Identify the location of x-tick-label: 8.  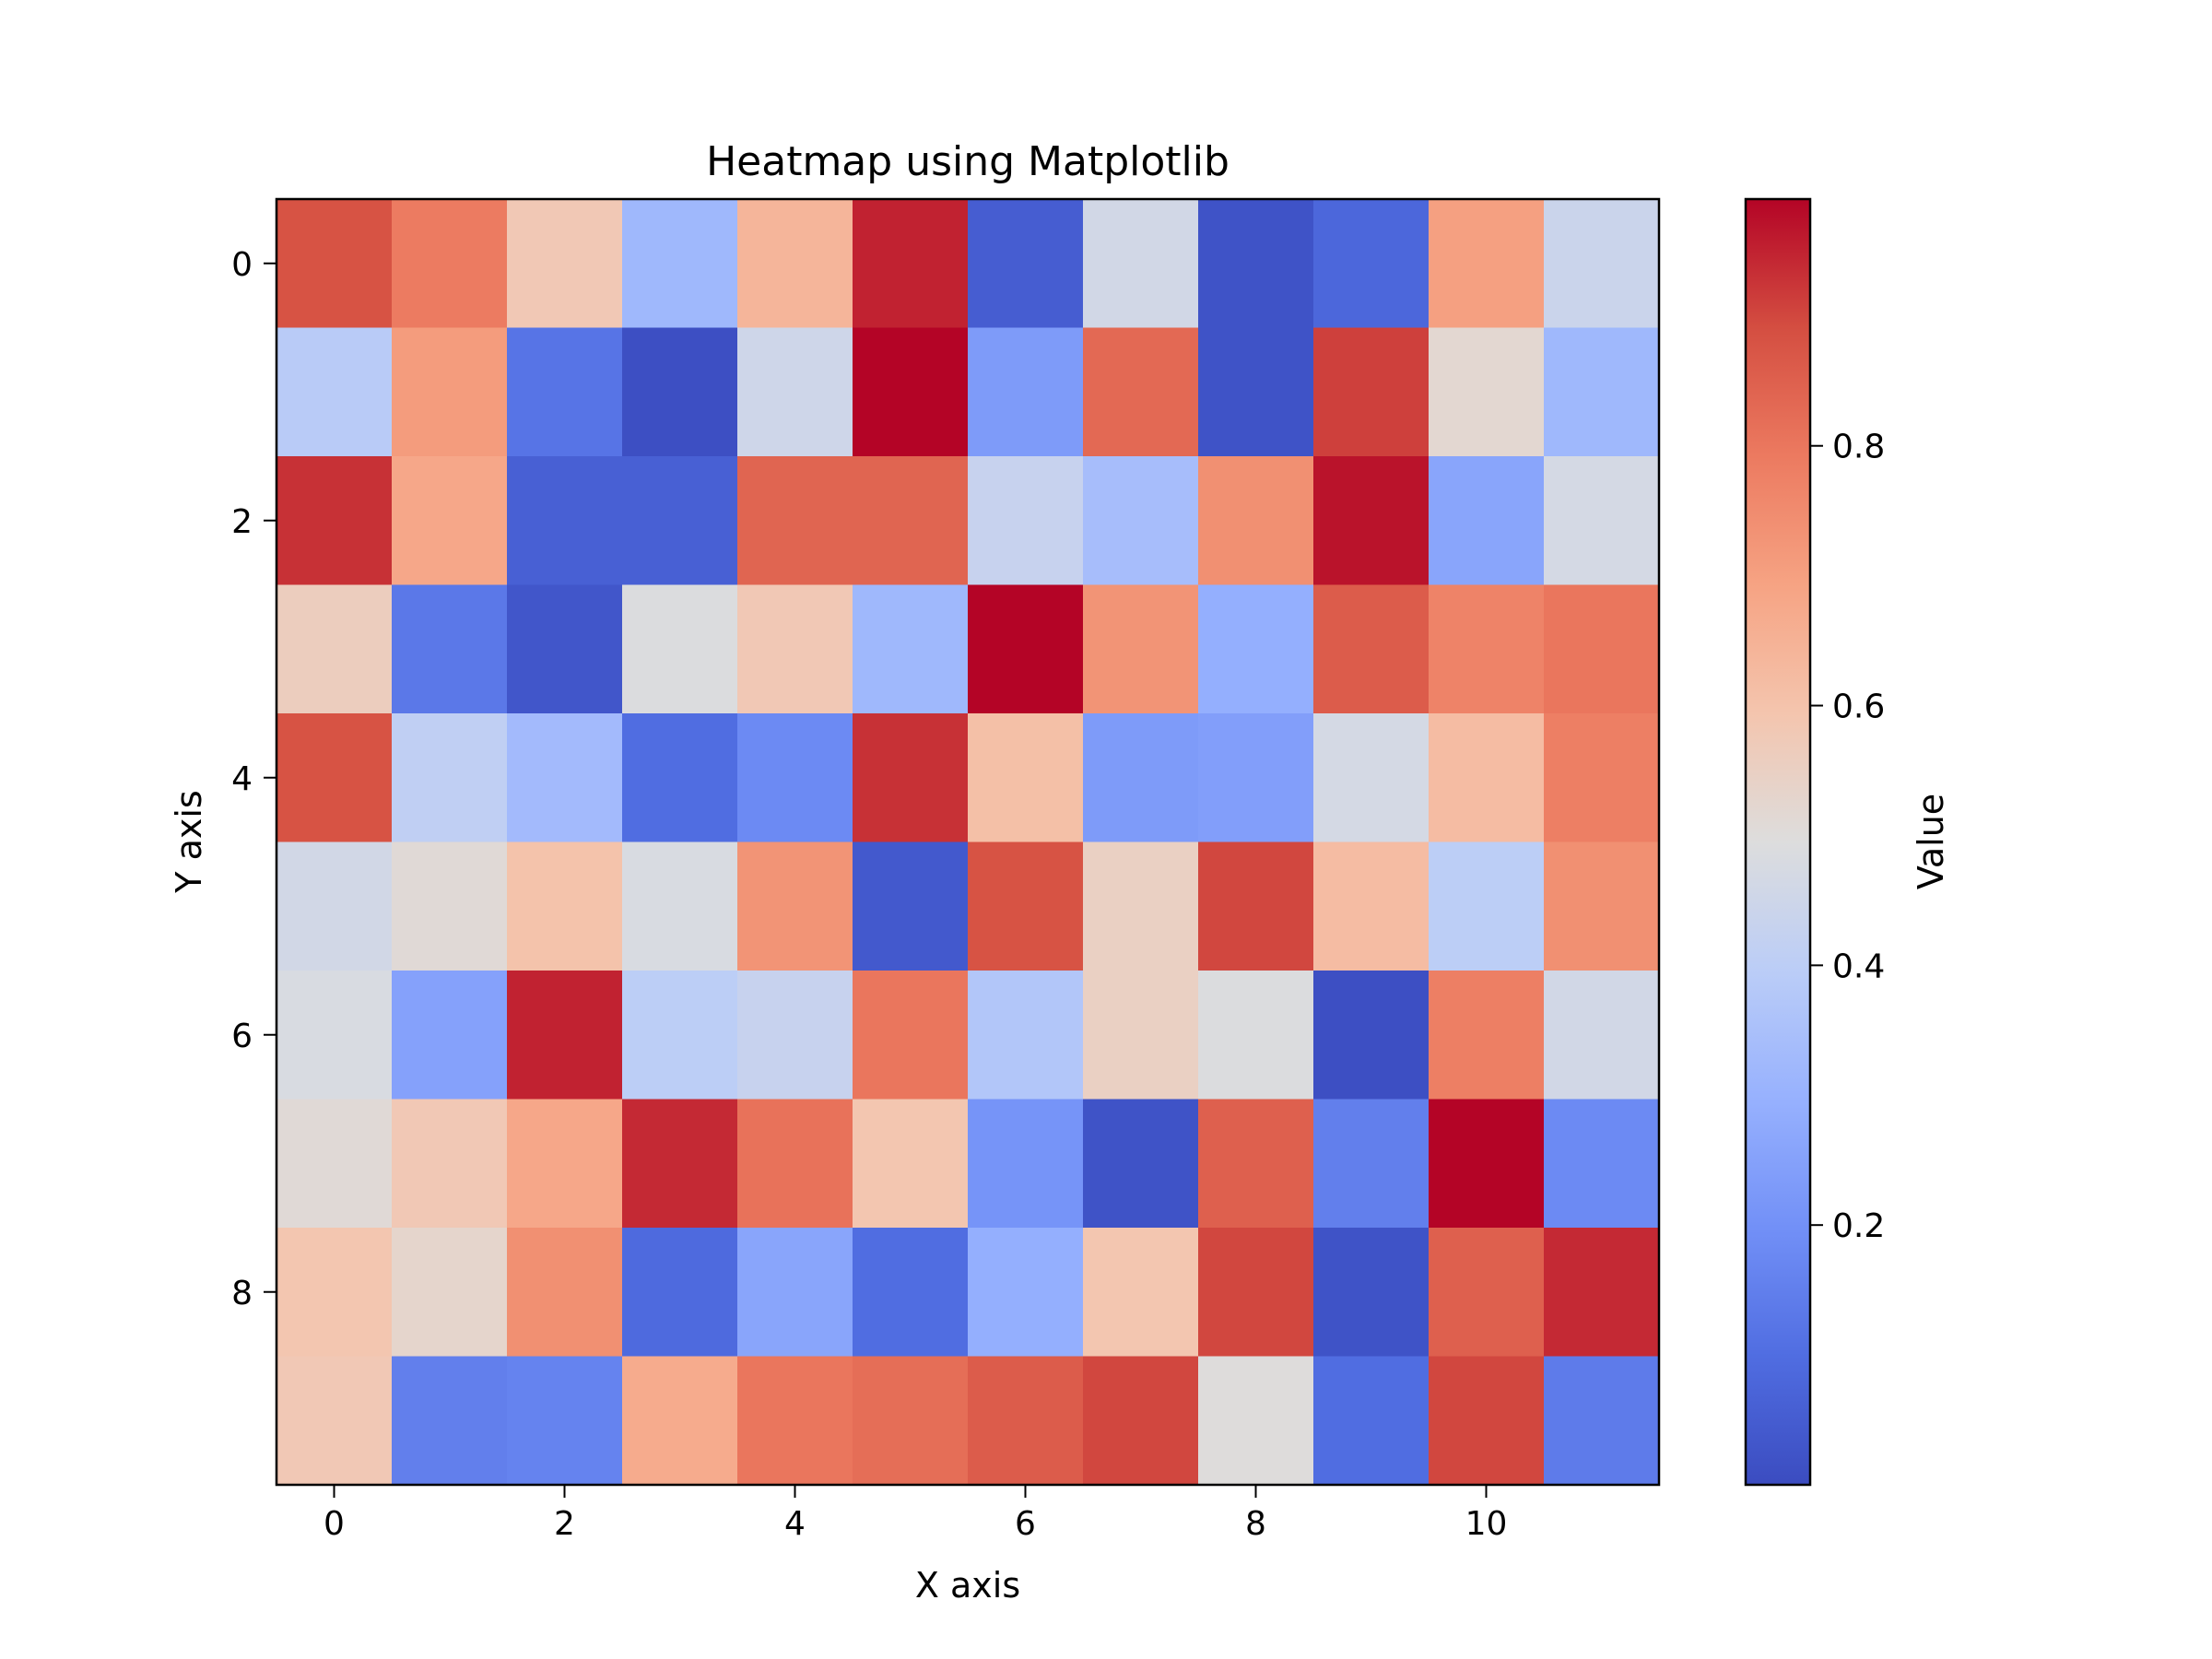
(1255, 1524).